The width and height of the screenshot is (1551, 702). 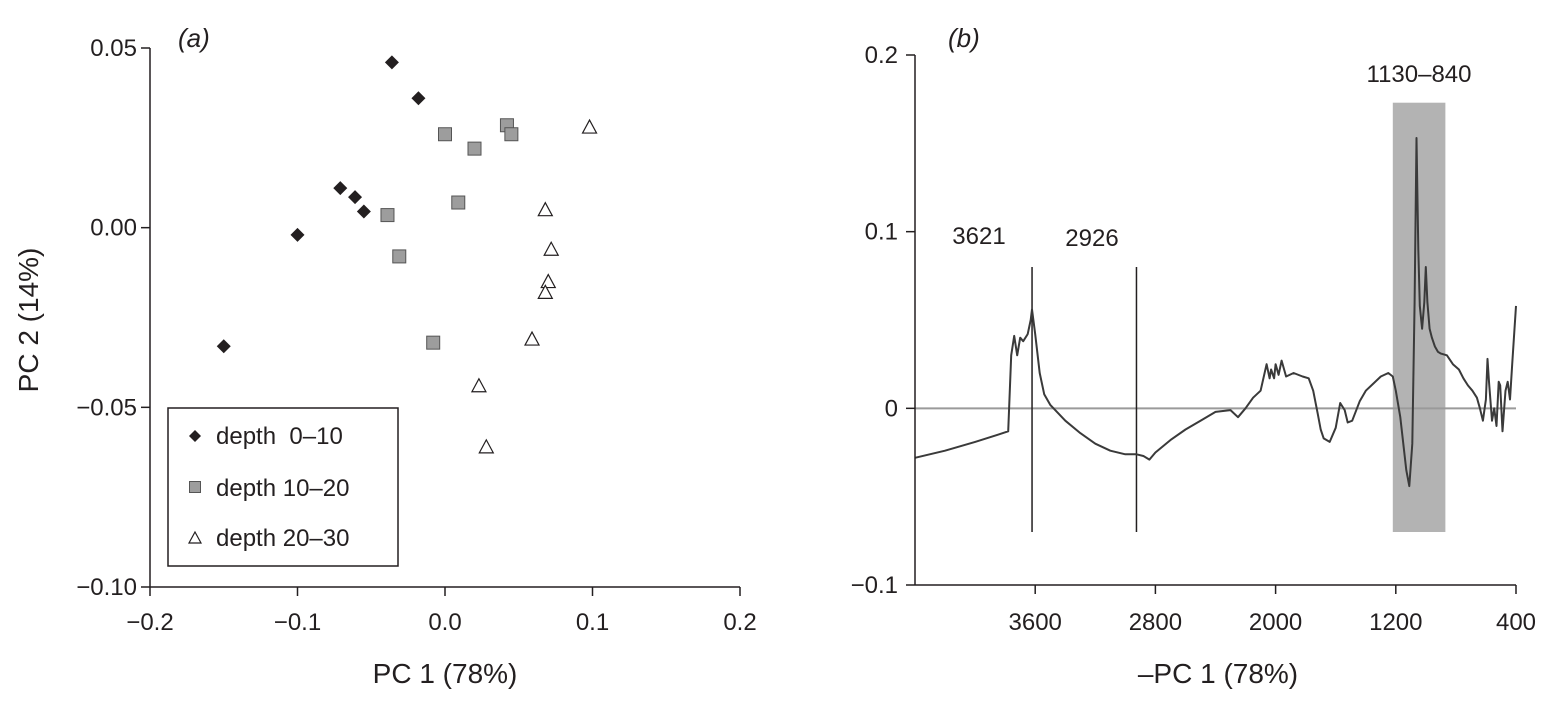 I want to click on x-tick-label: 3600, so click(x=1035, y=622).